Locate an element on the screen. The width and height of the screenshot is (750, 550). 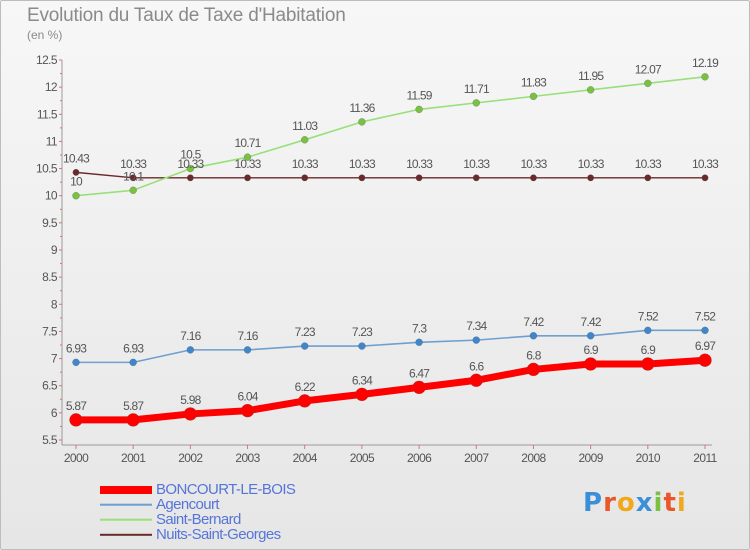
x-tick-label: 2007 is located at coordinates (476, 458).